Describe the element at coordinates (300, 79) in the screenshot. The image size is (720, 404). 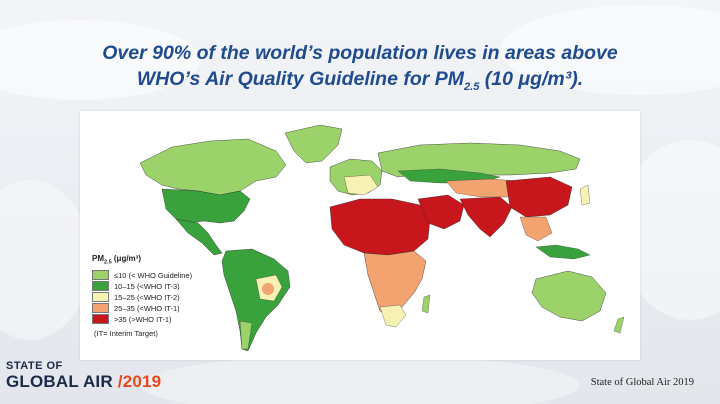
I see `headline-line-2-prefix: WHO’s Air Quality Guideline for PM` at that location.